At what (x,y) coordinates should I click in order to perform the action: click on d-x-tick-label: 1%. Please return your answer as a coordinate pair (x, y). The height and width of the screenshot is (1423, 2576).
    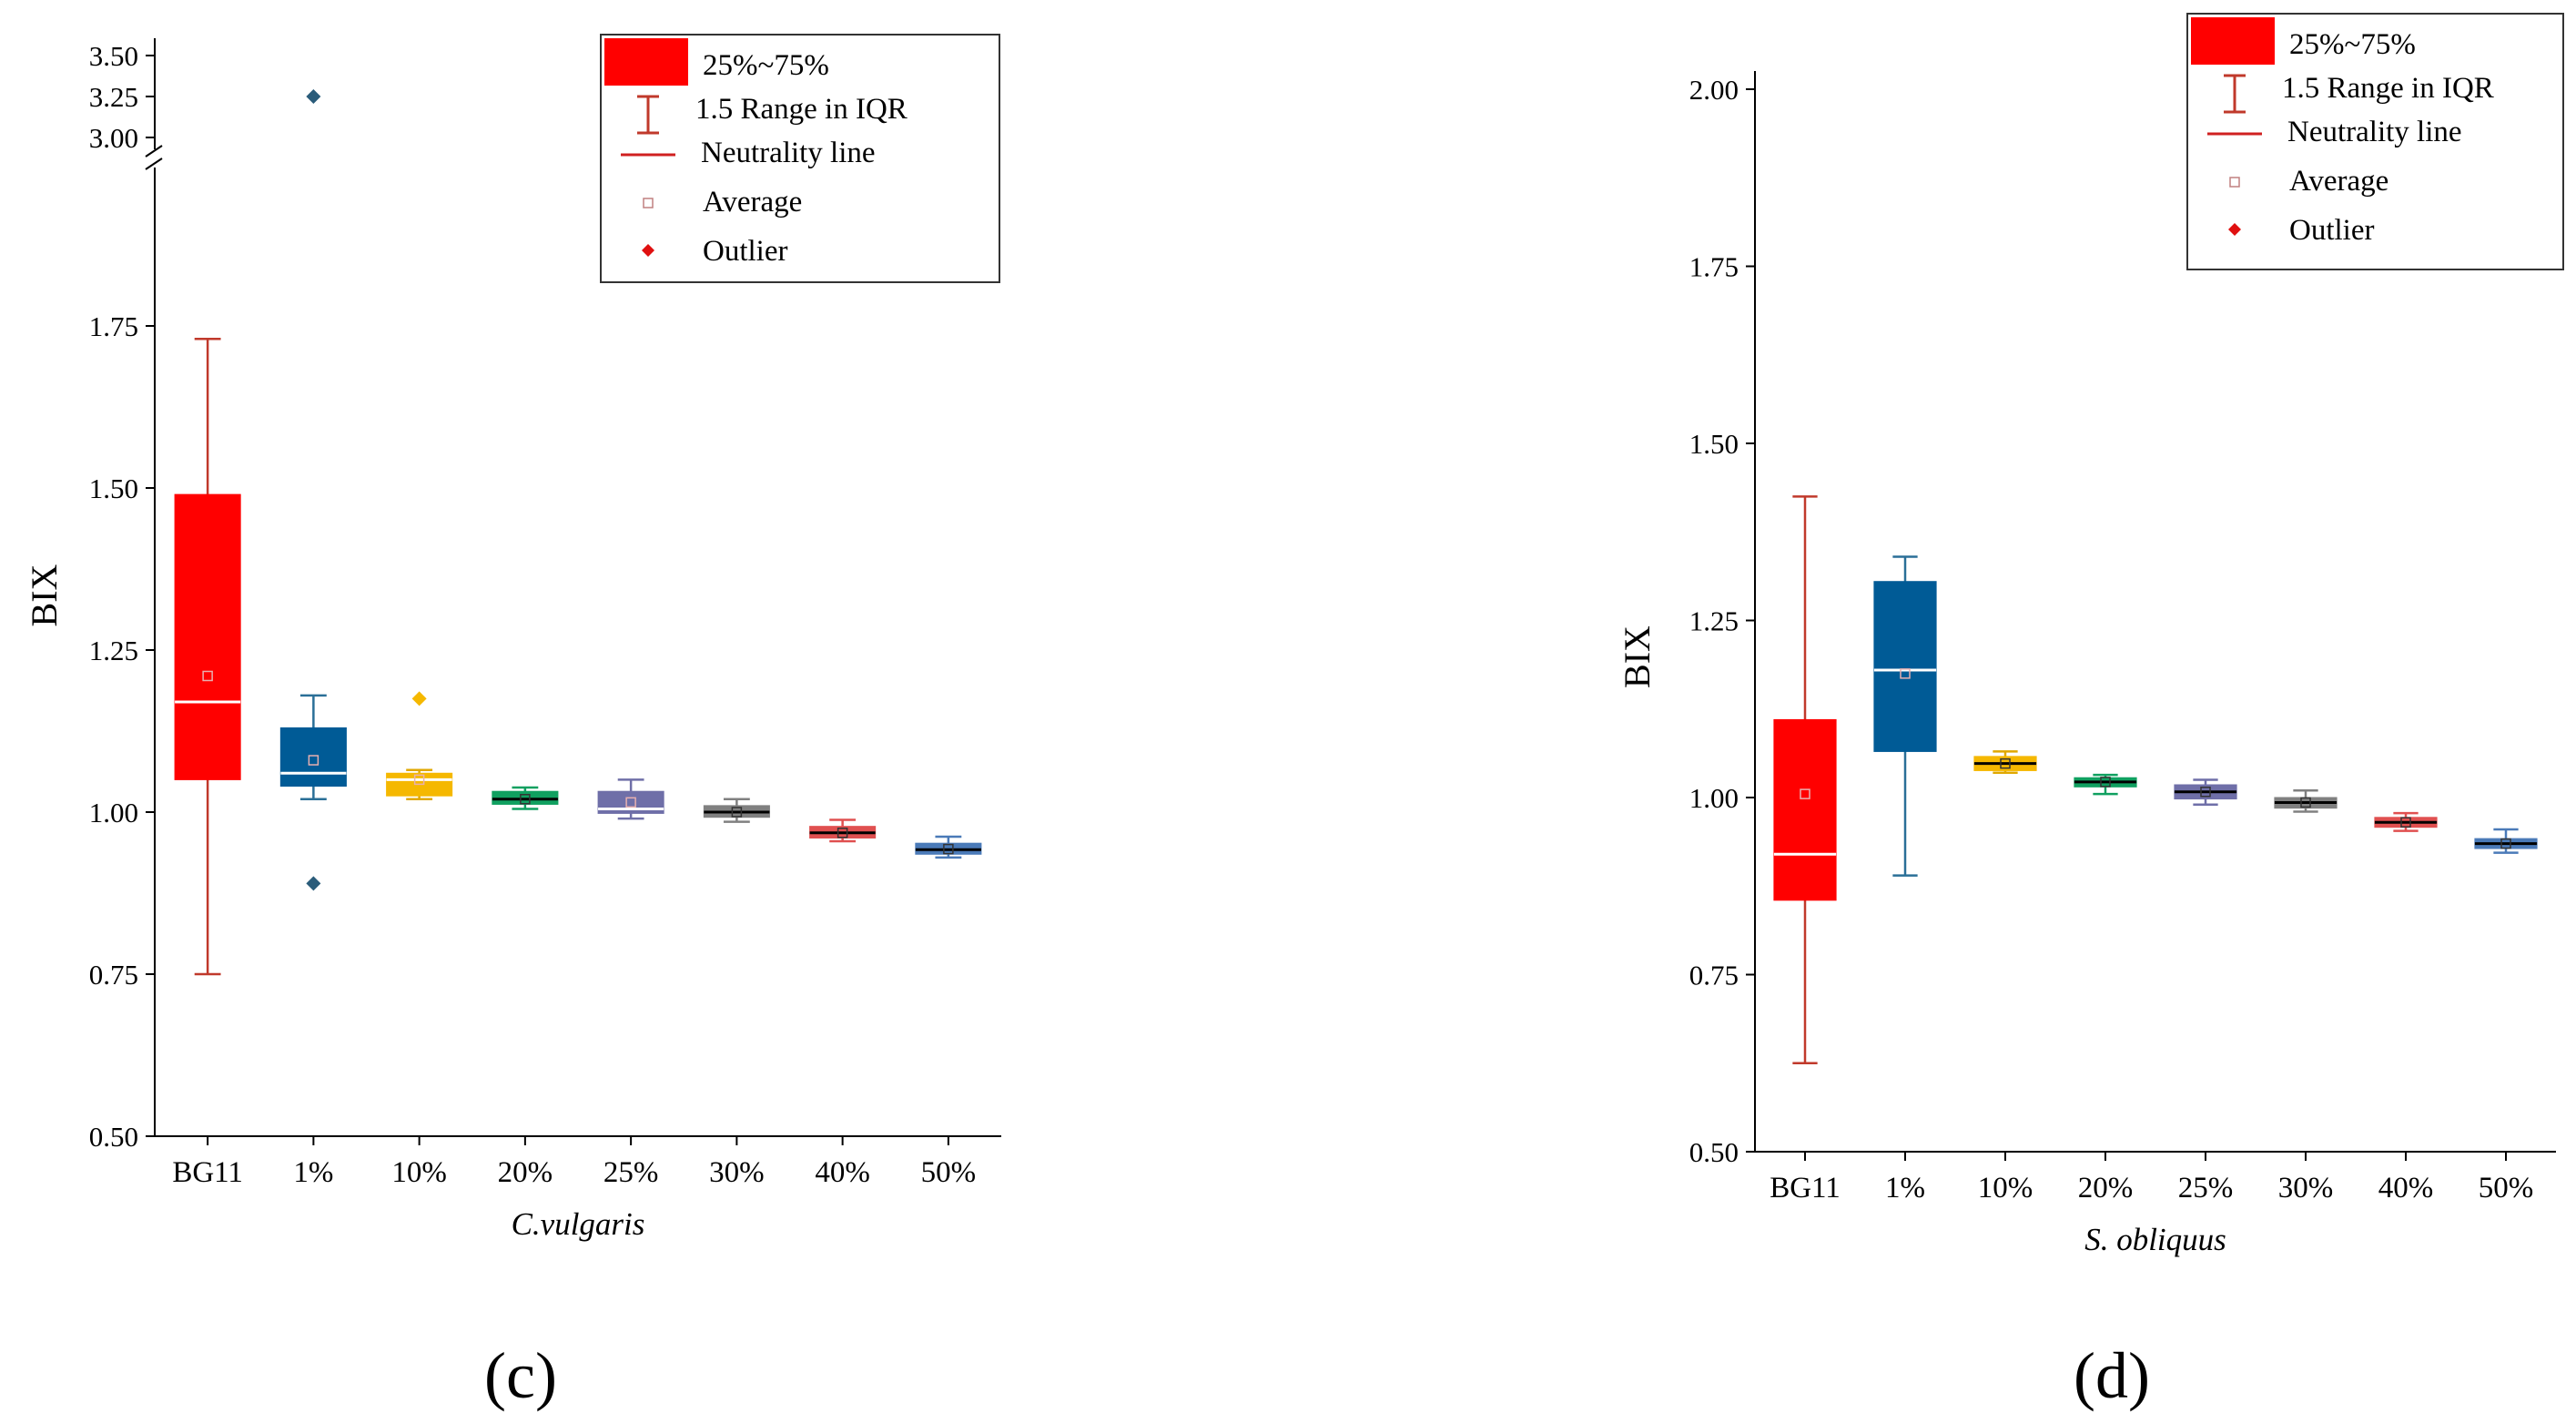
    Looking at the image, I should click on (1905, 1188).